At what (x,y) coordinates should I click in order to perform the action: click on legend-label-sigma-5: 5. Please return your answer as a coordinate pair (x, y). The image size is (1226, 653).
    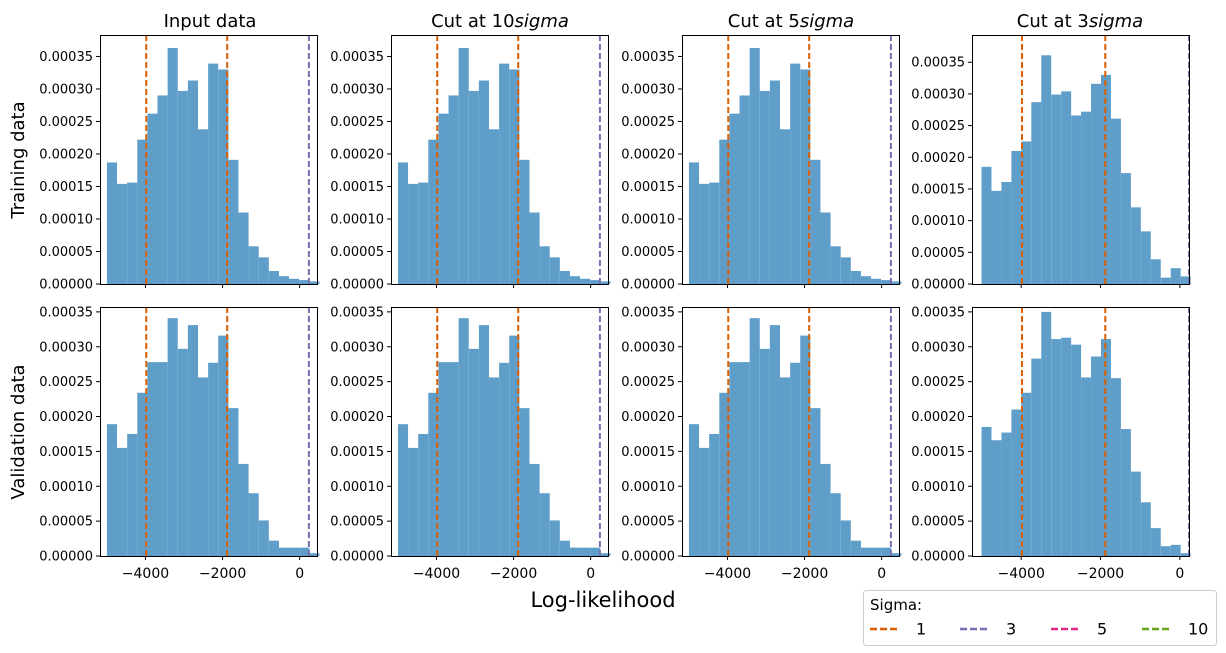
    Looking at the image, I should click on (1102, 629).